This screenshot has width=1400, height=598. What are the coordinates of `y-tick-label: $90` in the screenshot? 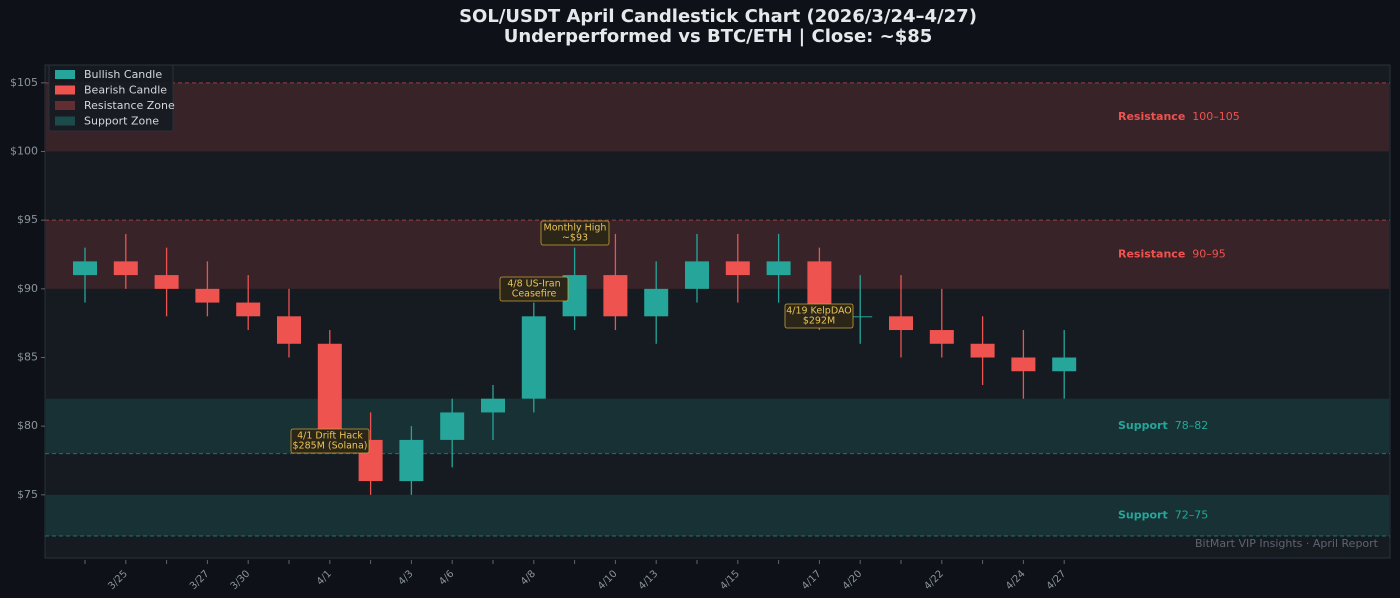 It's located at (27, 288).